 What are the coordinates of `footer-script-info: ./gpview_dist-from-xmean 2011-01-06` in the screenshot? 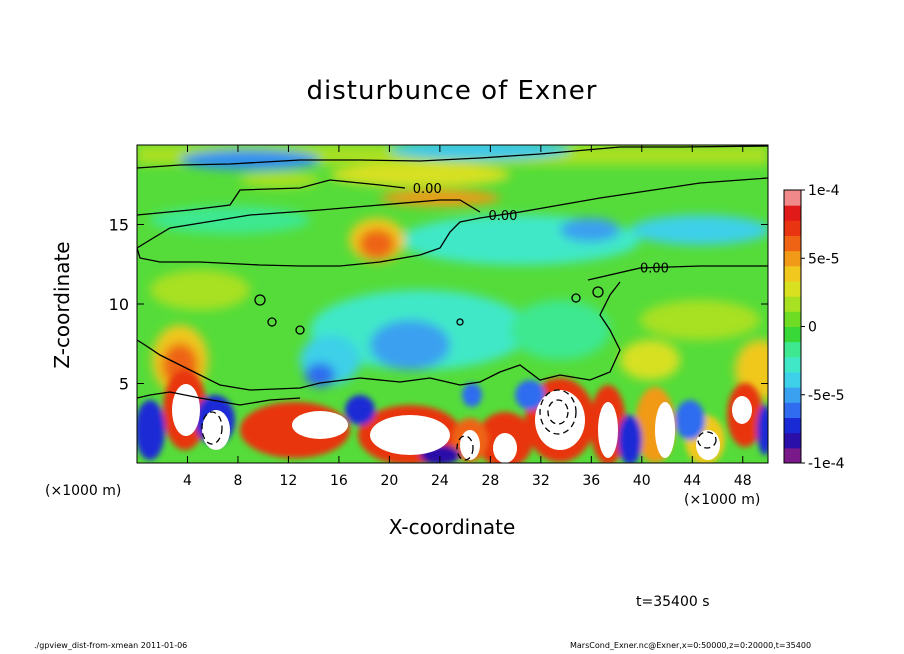 It's located at (111, 645).